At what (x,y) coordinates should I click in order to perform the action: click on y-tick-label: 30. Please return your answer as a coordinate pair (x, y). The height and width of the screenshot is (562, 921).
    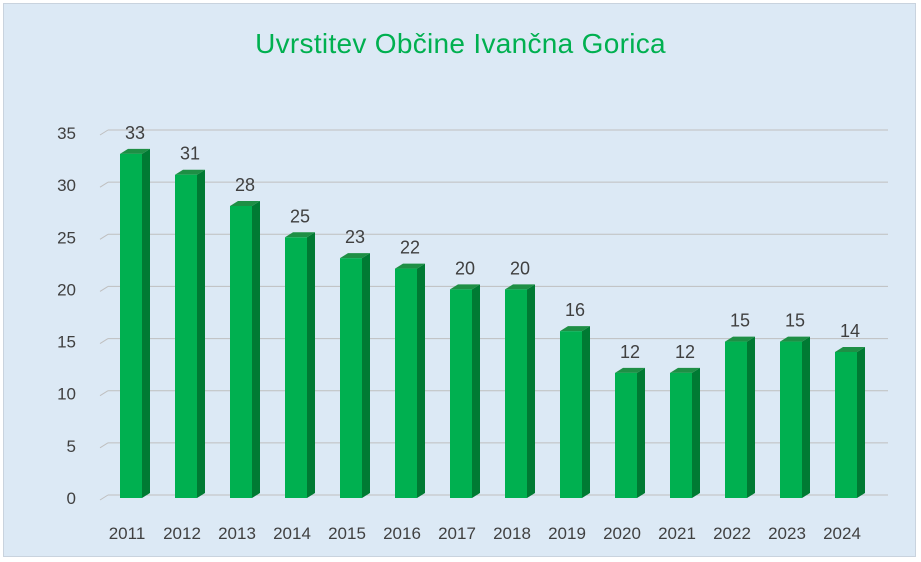
    Looking at the image, I should click on (66, 185).